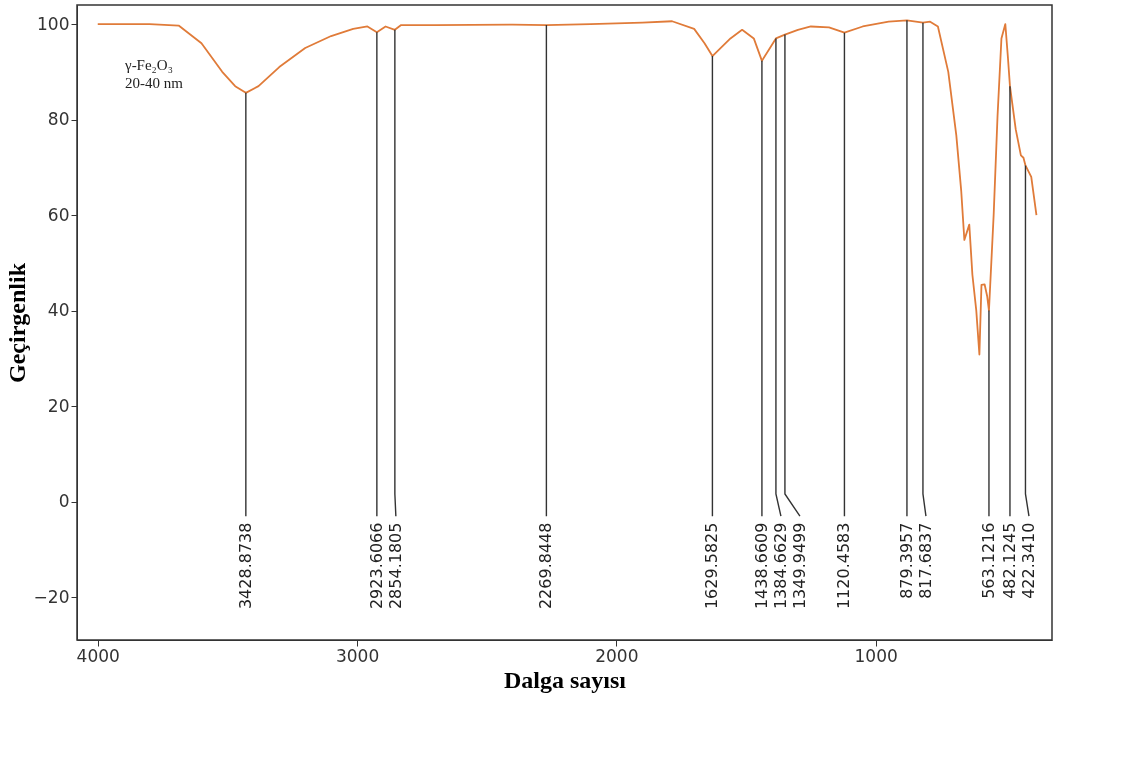  What do you see at coordinates (1028, 560) in the screenshot?
I see `annotation: 422.3410` at bounding box center [1028, 560].